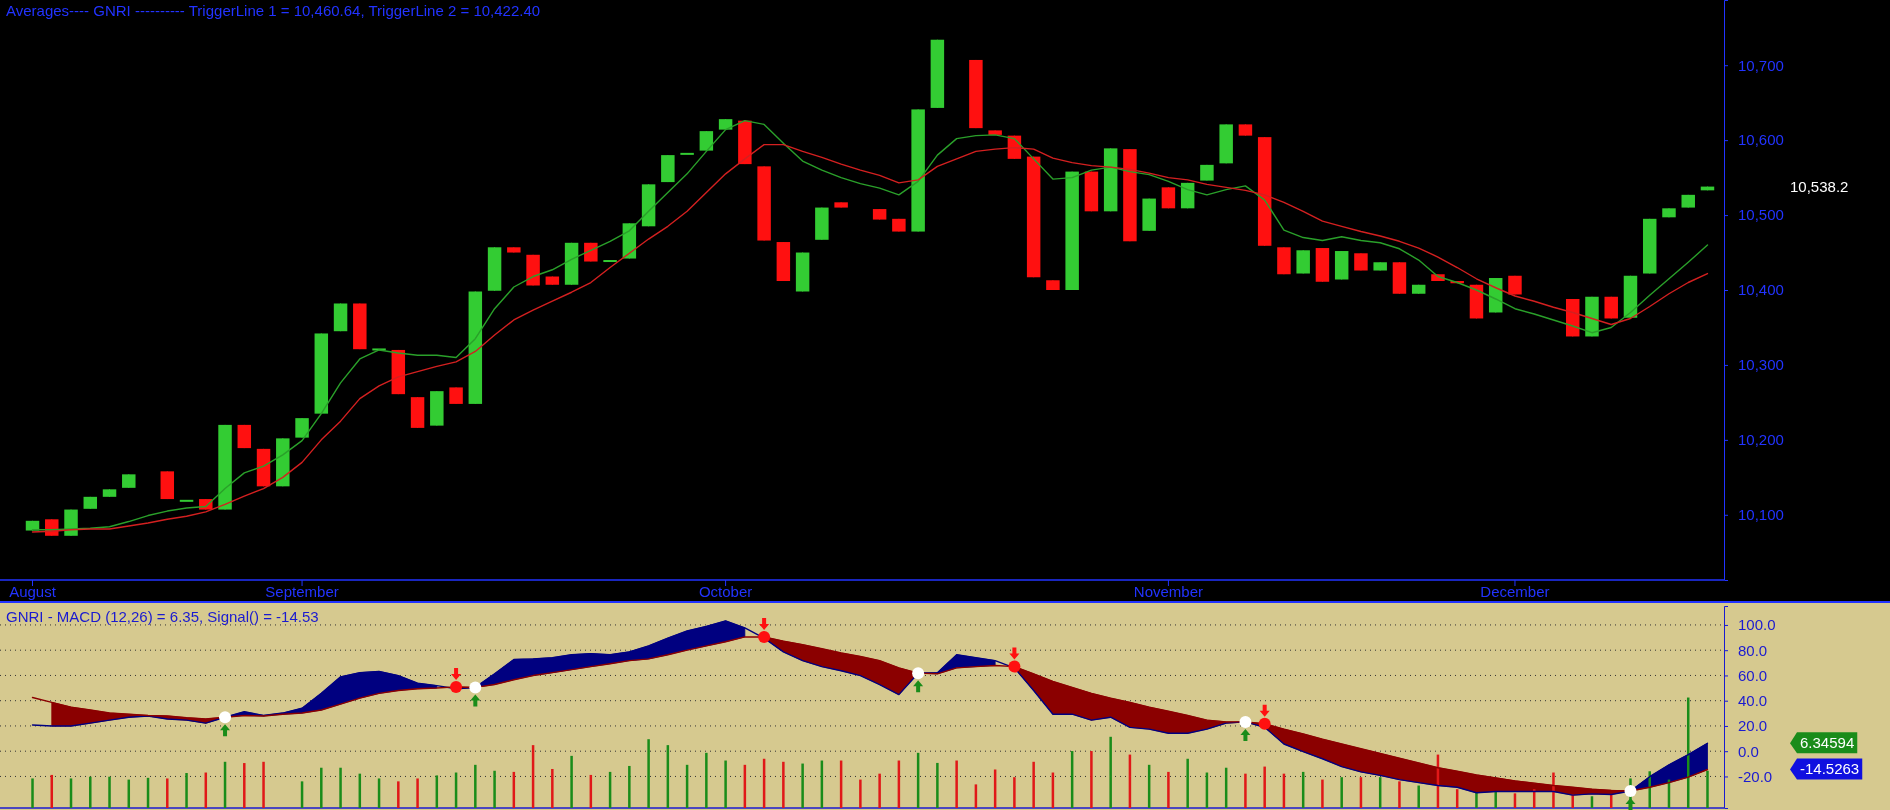 The height and width of the screenshot is (810, 1890). What do you see at coordinates (1761, 290) in the screenshot?
I see `y-tick-label: 10,400` at bounding box center [1761, 290].